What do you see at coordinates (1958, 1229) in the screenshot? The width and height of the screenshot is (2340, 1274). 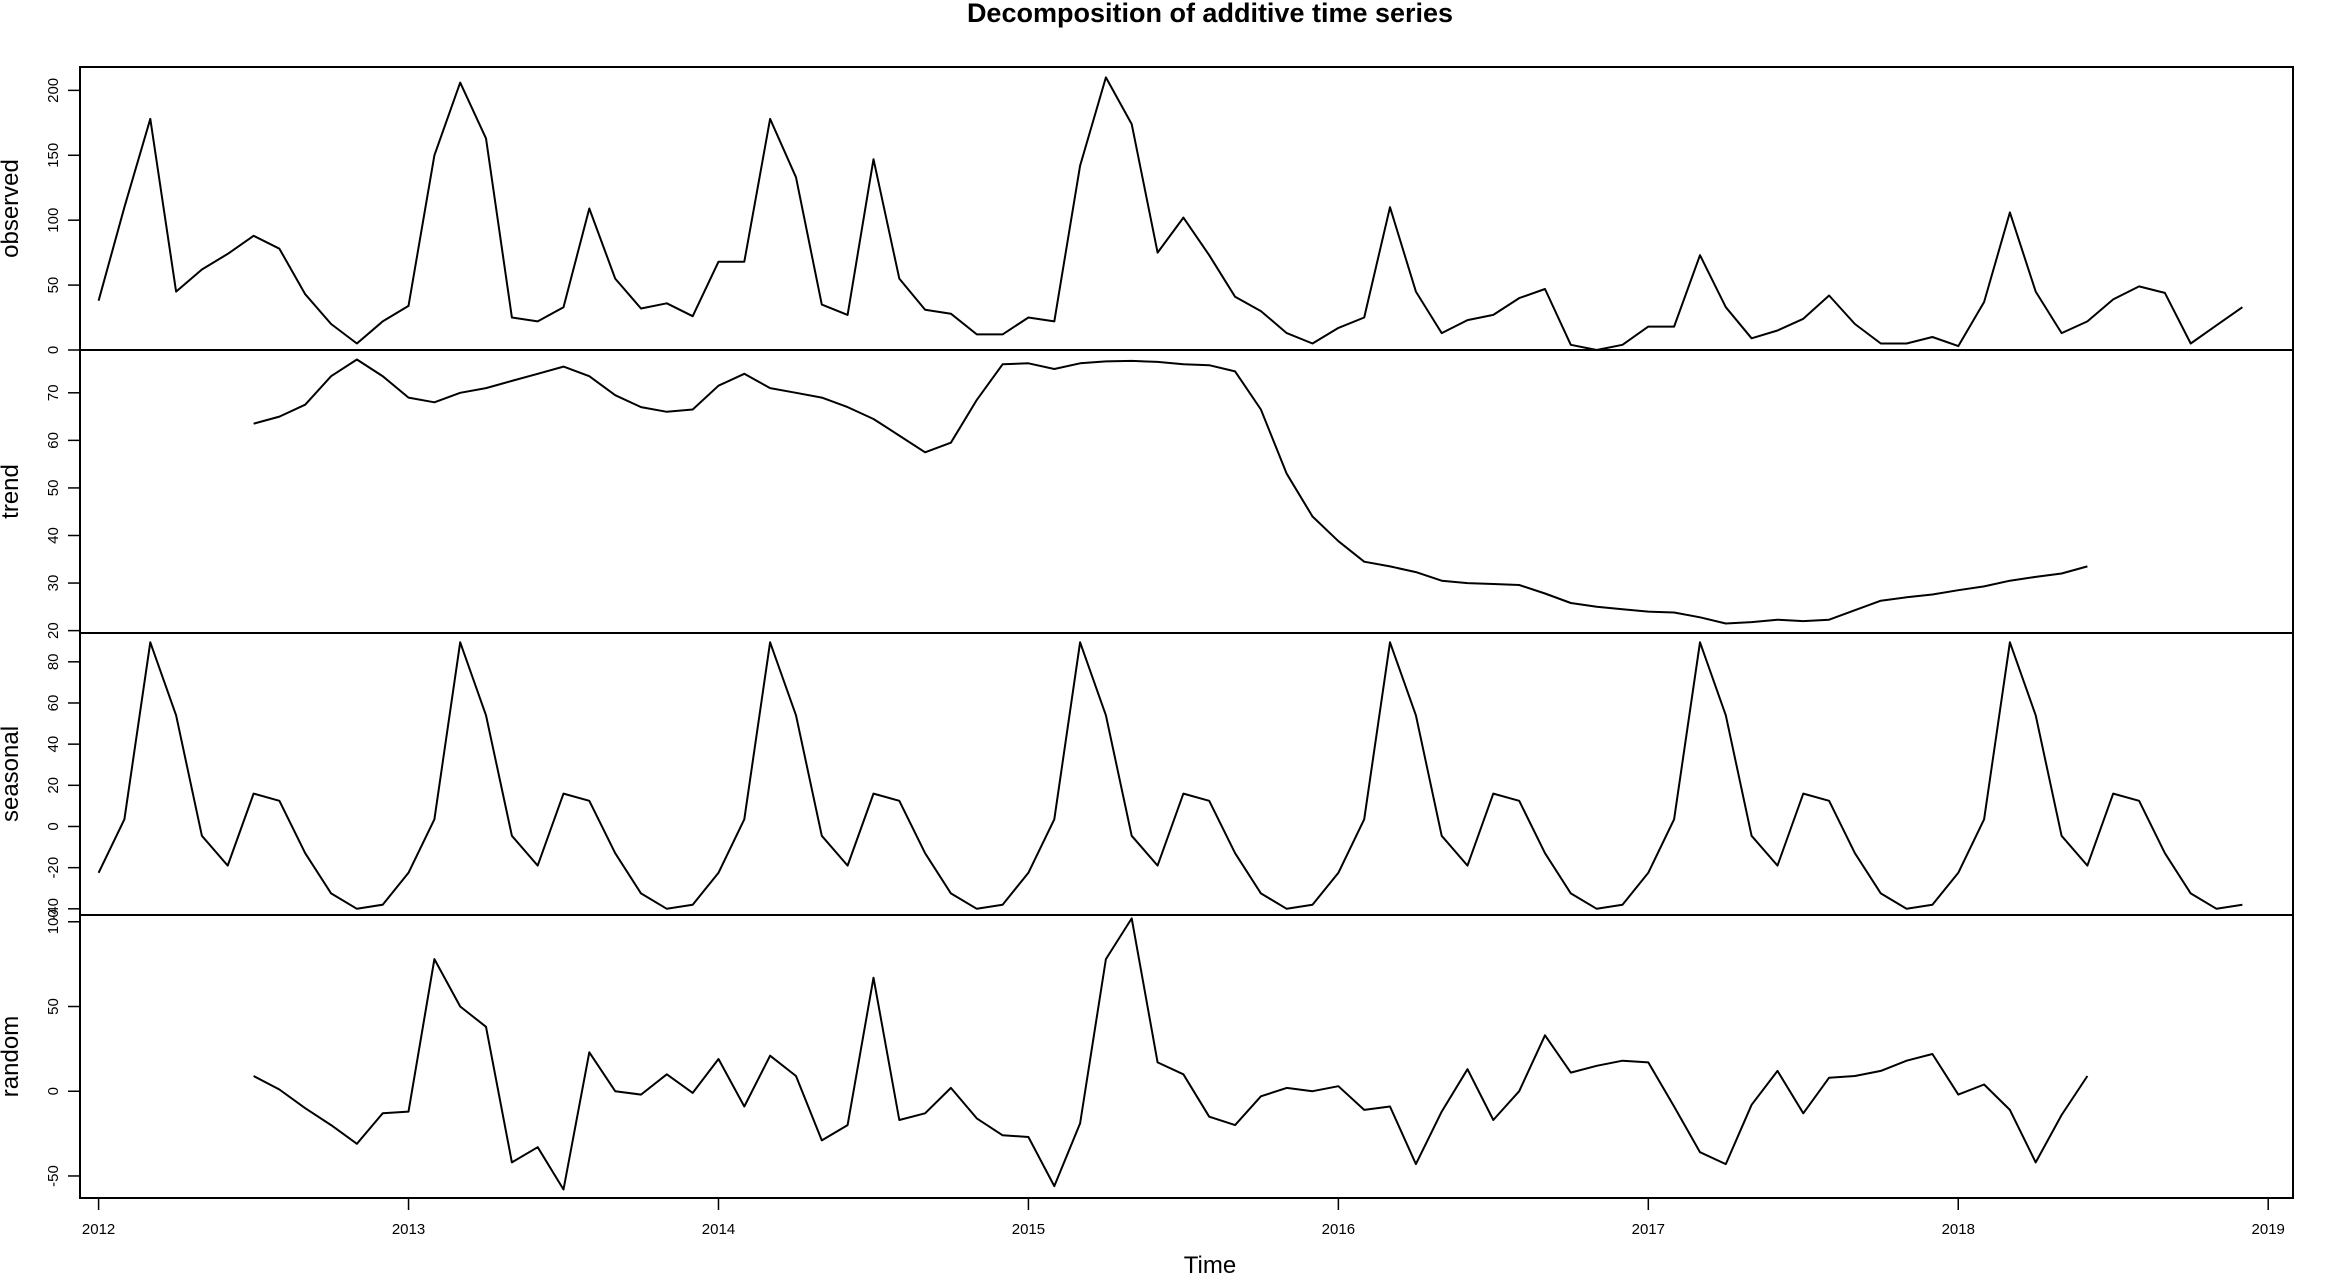 I see `x-tick-label: 2018` at bounding box center [1958, 1229].